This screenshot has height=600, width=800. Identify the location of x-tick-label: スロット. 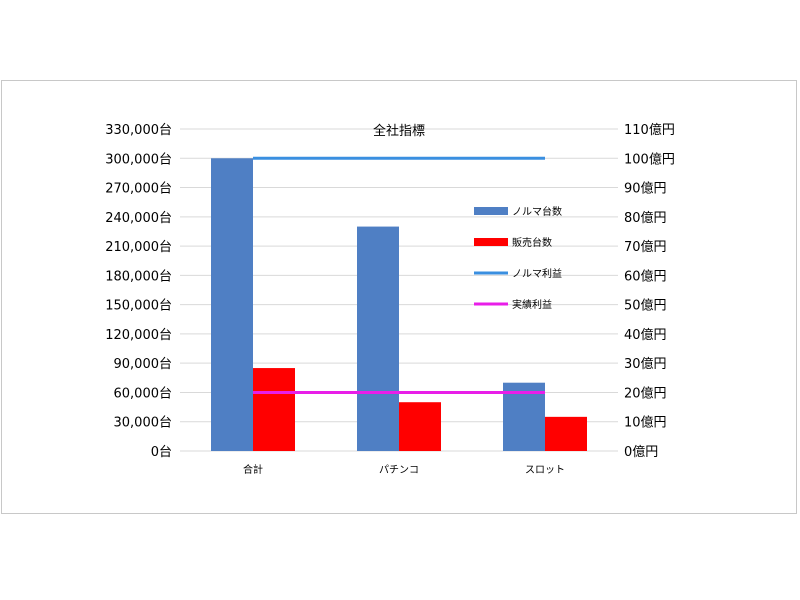
(545, 470).